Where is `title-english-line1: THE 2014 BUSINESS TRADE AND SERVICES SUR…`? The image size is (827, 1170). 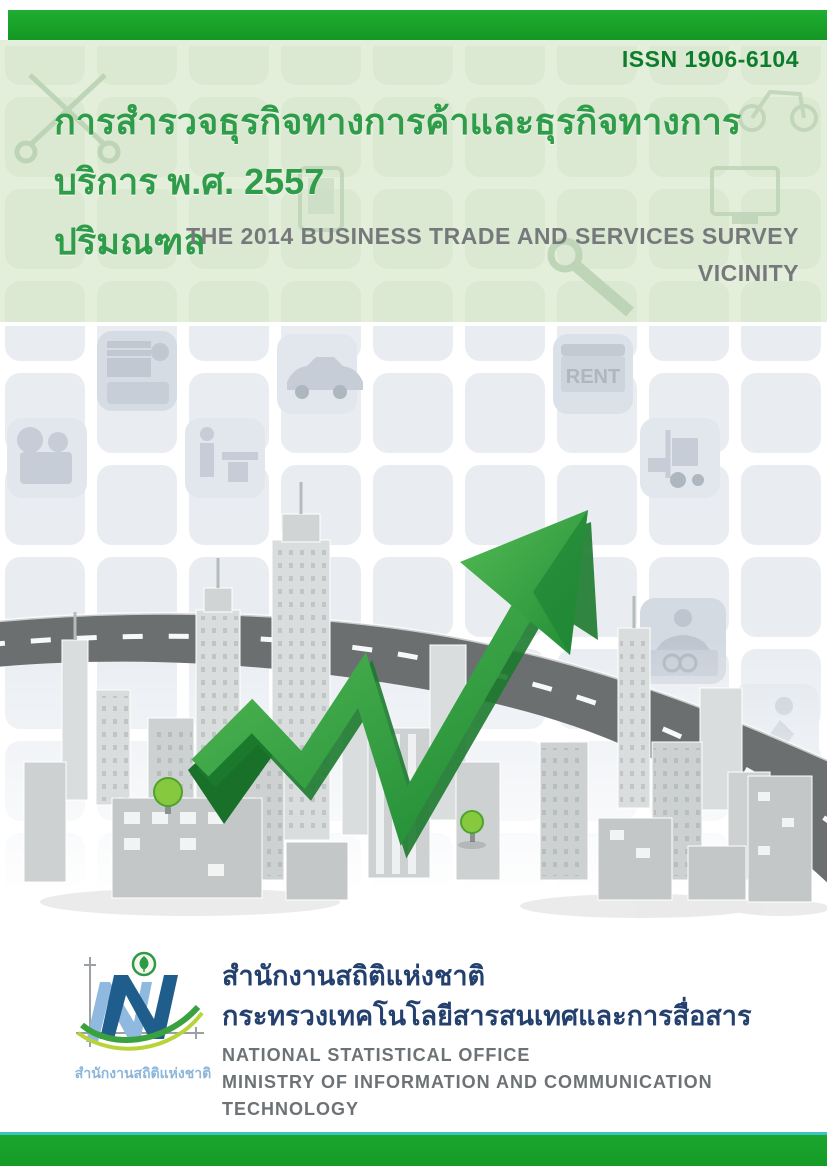
title-english-line1: THE 2014 BUSINESS TRADE AND SERVICES SUR… is located at coordinates (492, 236).